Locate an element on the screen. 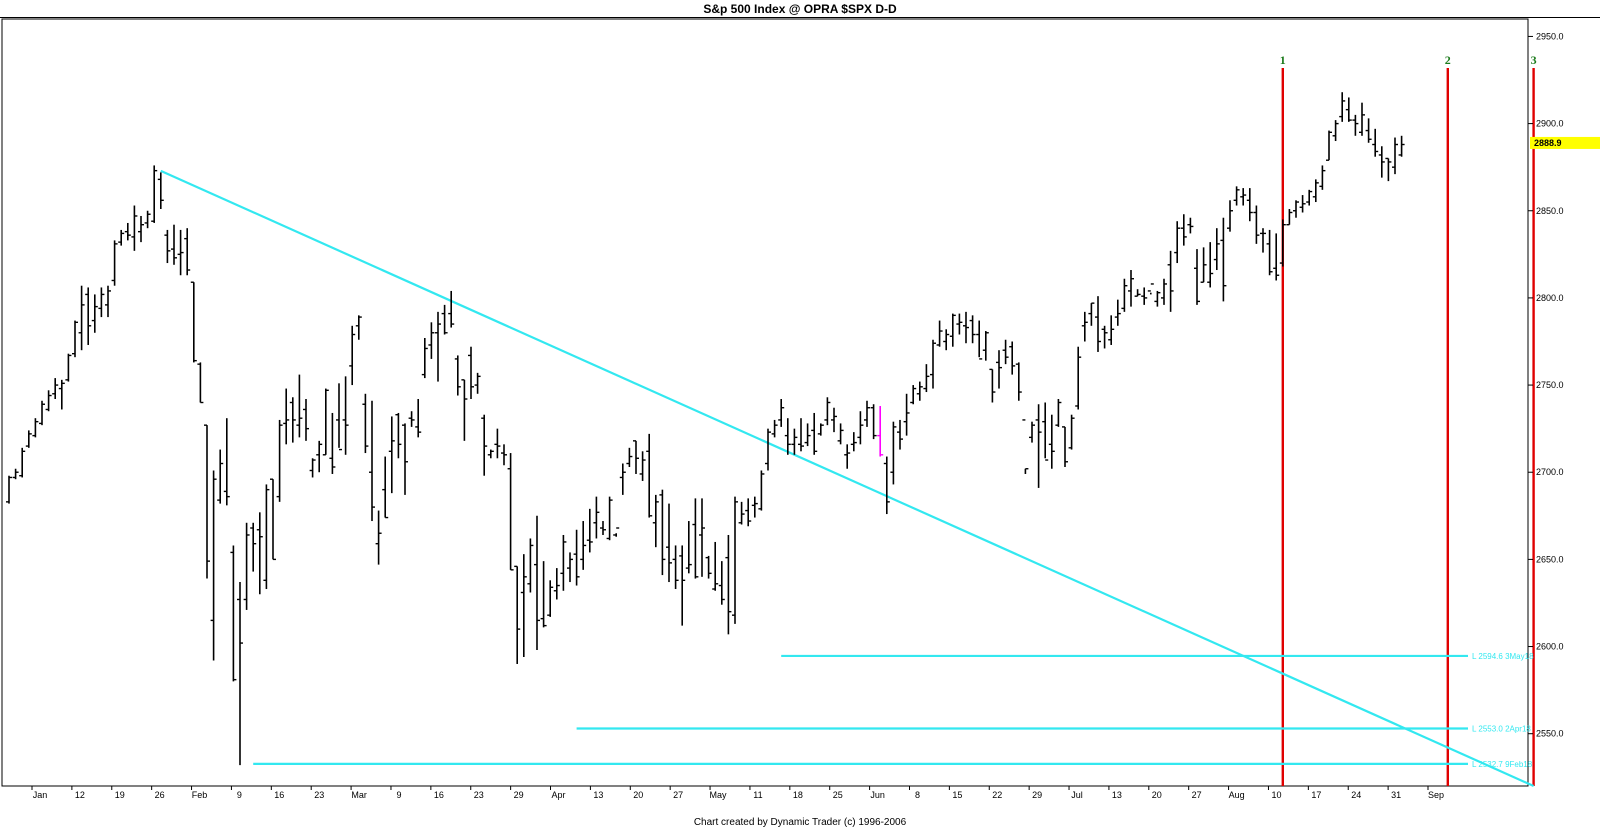 The height and width of the screenshot is (829, 1600). x-tick-label: Jul is located at coordinates (1077, 795).